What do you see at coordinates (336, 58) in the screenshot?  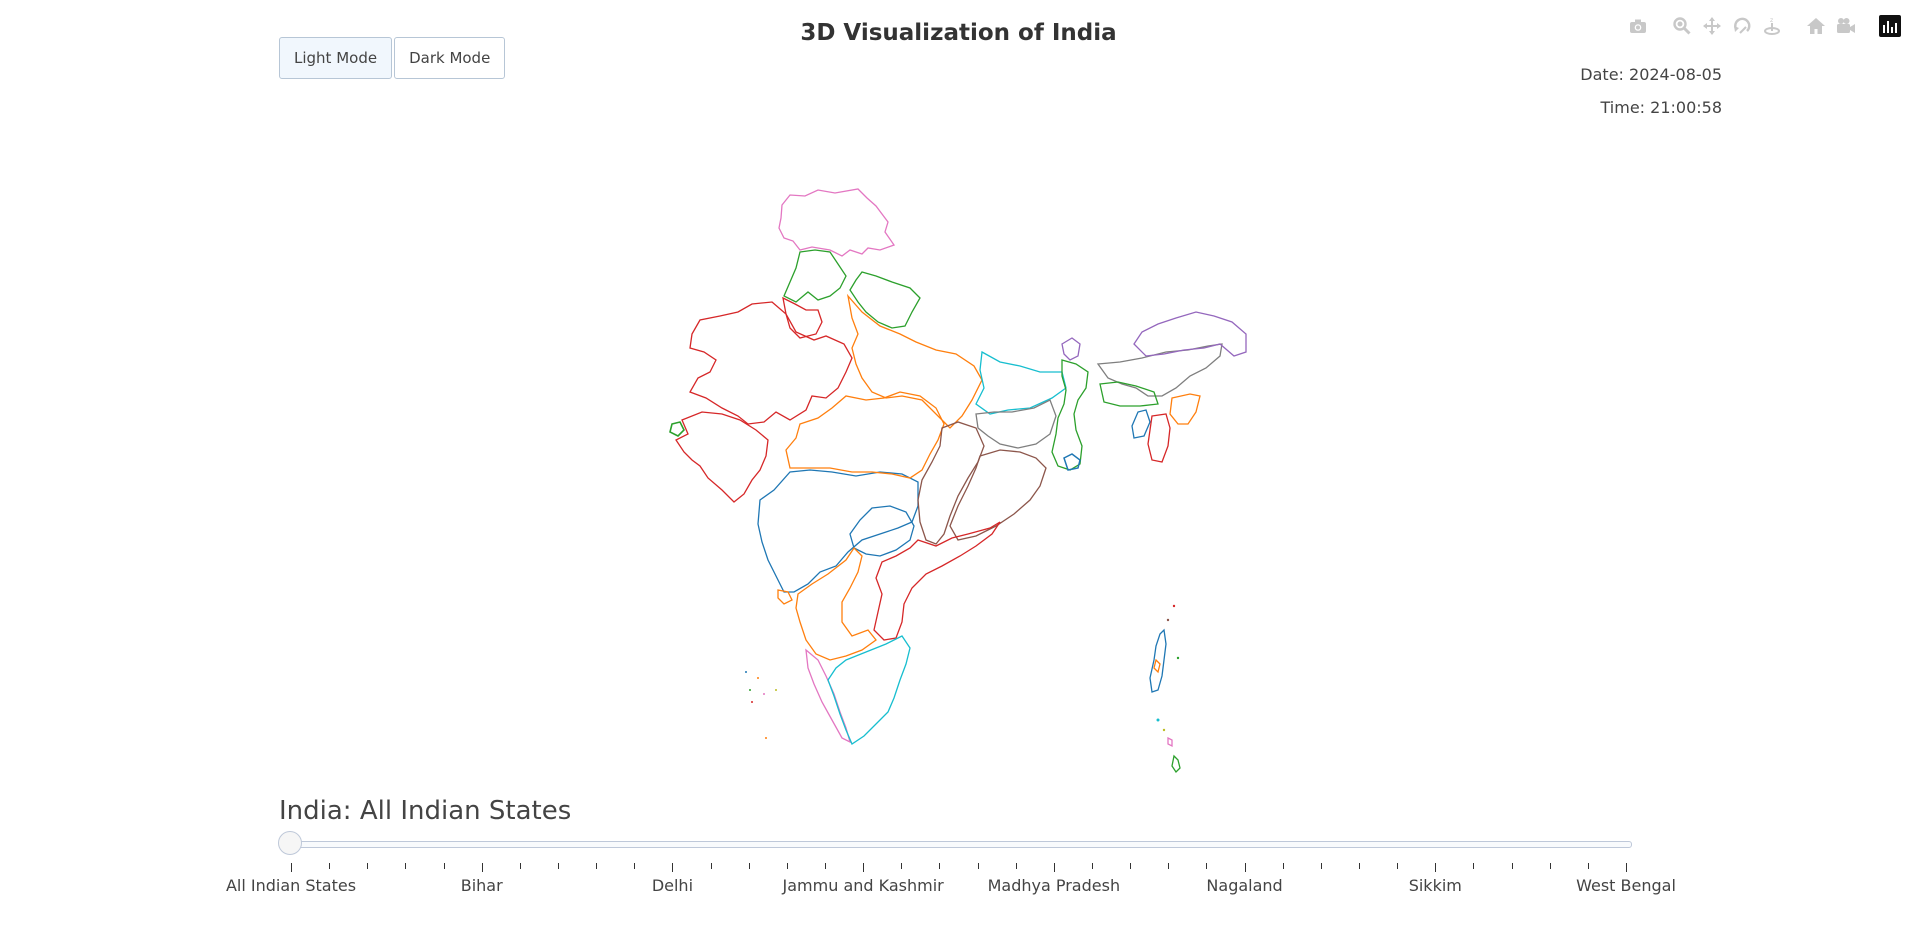 I see `light-mode-button: Light Mode` at bounding box center [336, 58].